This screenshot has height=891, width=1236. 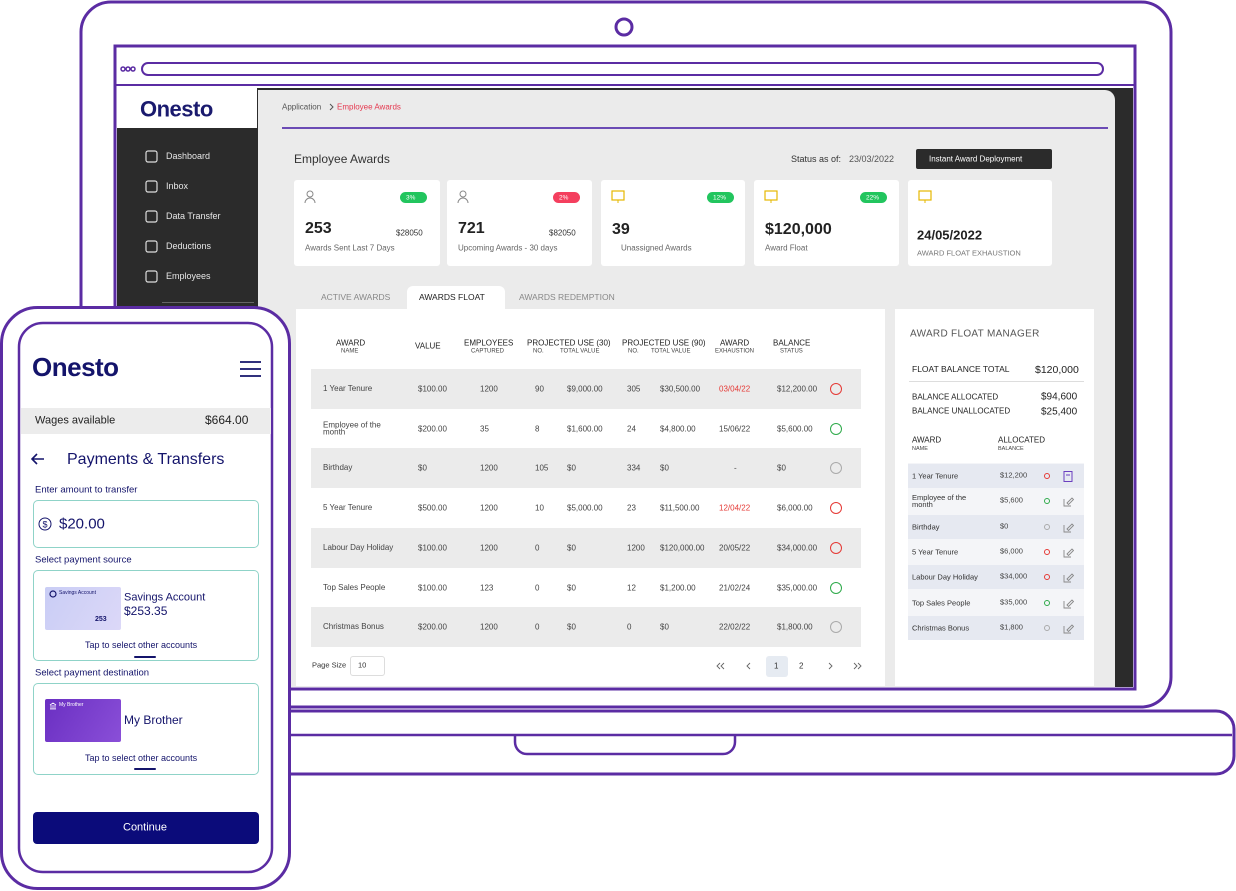 I want to click on card-label: Unassigned Awards, so click(x=656, y=248).